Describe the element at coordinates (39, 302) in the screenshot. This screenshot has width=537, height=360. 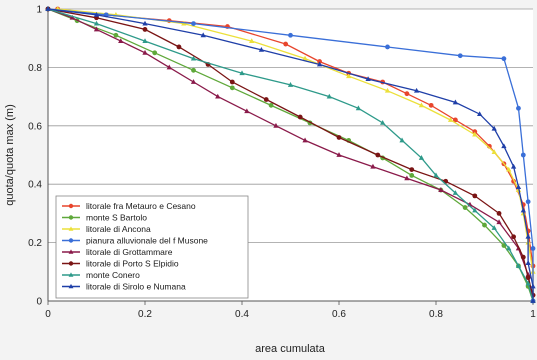
I see `y-tick-label: 0` at that location.